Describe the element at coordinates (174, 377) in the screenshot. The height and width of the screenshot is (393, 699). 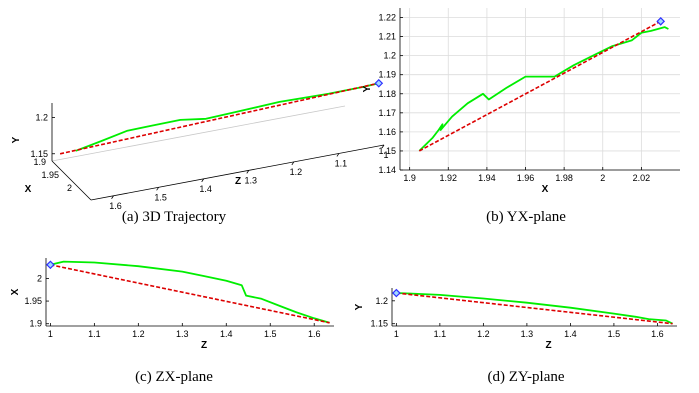
I see `caption-zx-plane: (c) ZX-plane` at that location.